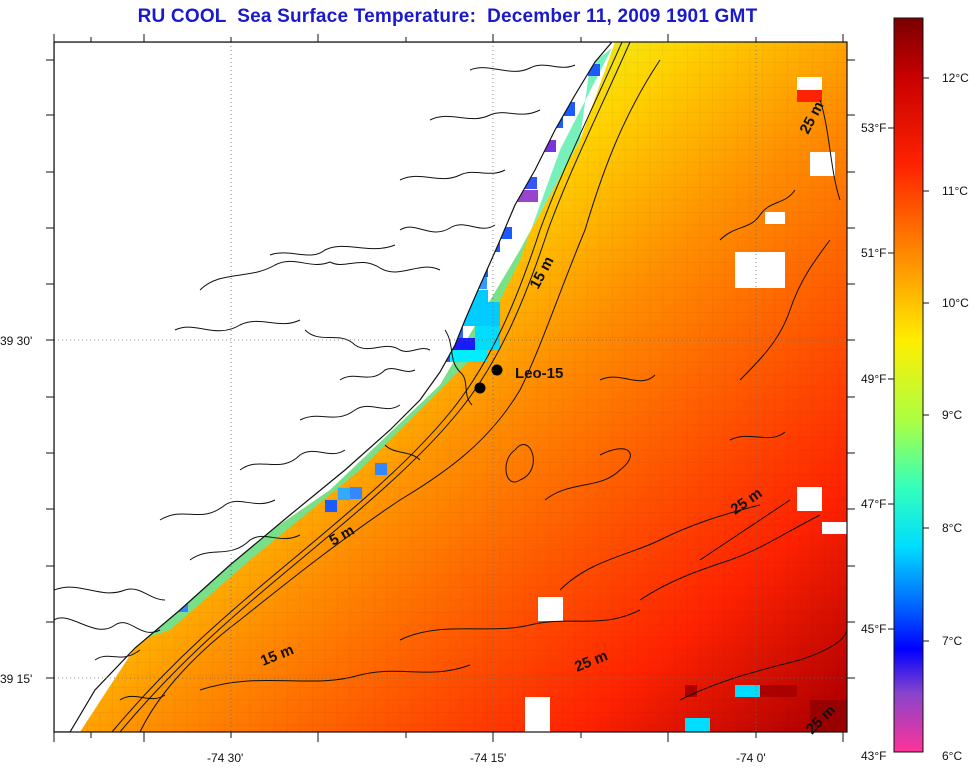 This screenshot has height=768, width=976. I want to click on celsius-label: 12°C, so click(955, 78).